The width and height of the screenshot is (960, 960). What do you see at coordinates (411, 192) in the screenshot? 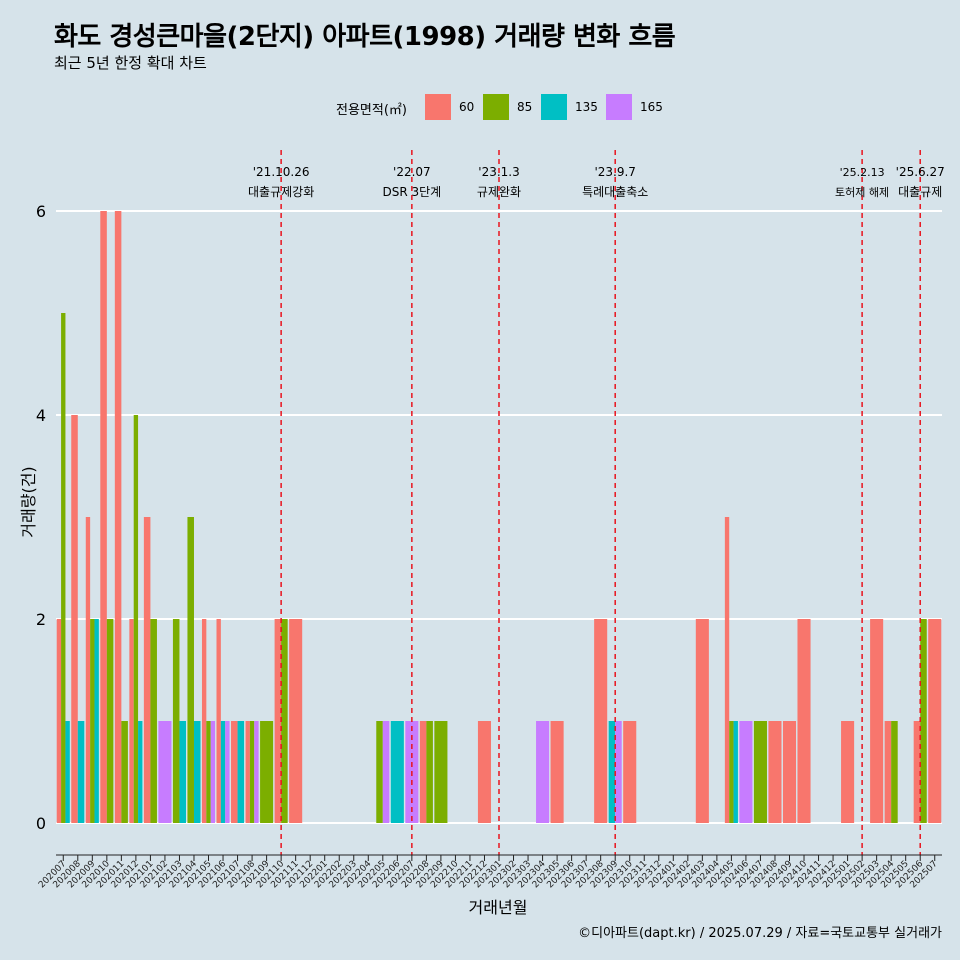
I see `event-label: DSR 3단계` at bounding box center [411, 192].